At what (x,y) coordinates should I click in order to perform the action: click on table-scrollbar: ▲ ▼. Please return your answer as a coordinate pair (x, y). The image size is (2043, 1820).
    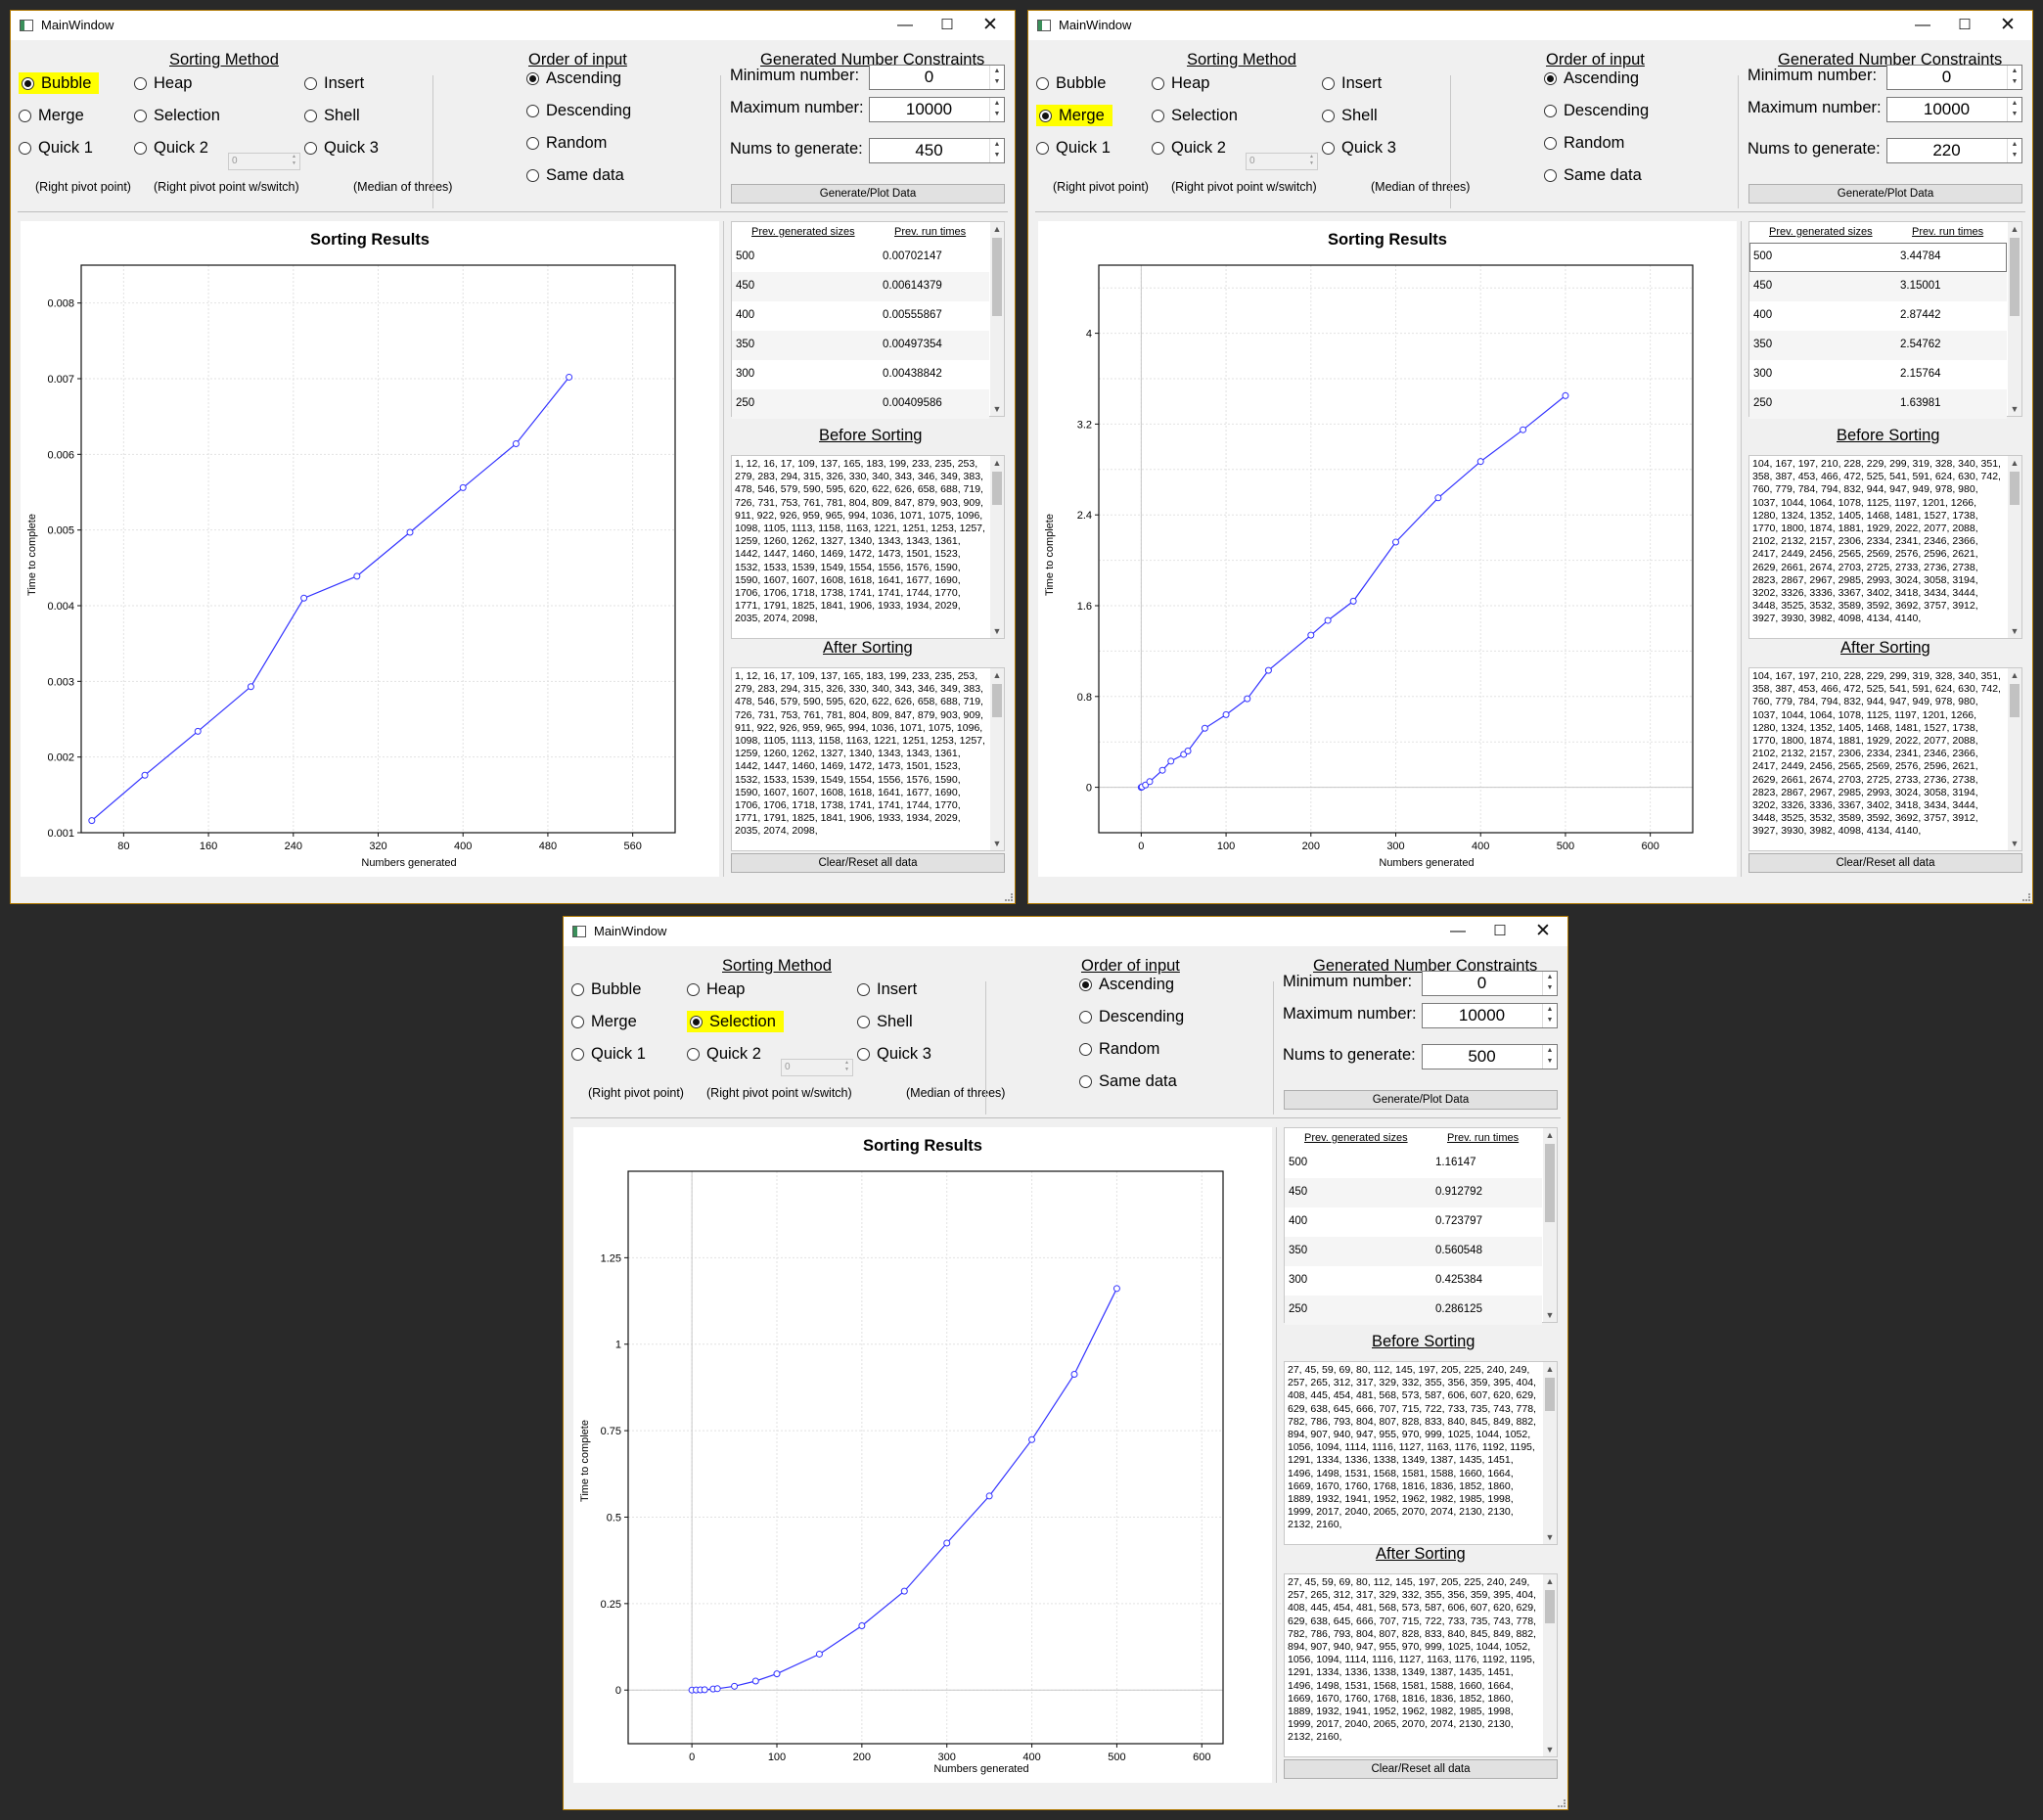
    Looking at the image, I should click on (1550, 1225).